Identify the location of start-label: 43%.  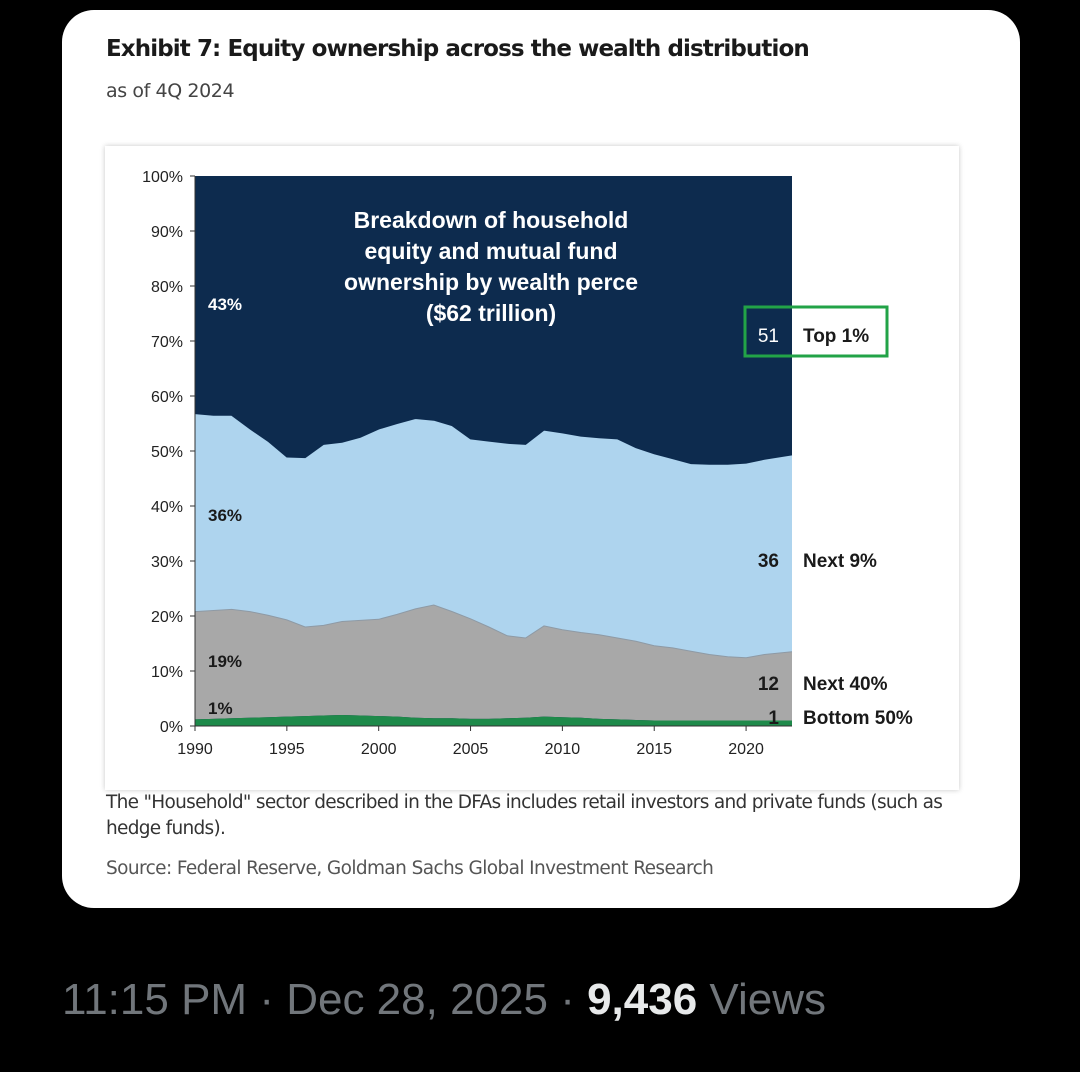
(225, 304).